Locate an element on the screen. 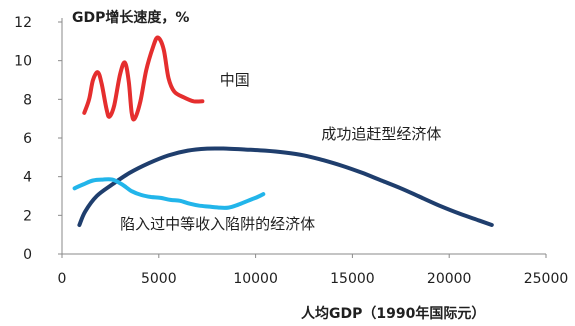 The image size is (575, 326). x-tick-label: 10000 is located at coordinates (255, 279).